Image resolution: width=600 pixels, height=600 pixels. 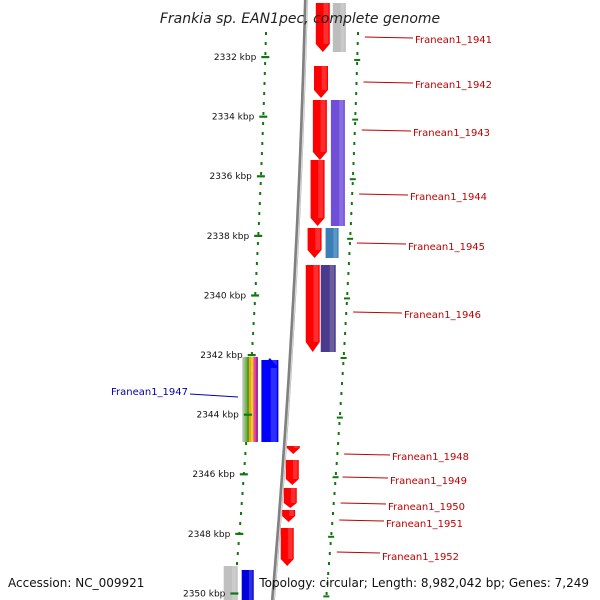 What do you see at coordinates (204, 594) in the screenshot?
I see `ruler-tick-label: 2350 kbp` at bounding box center [204, 594].